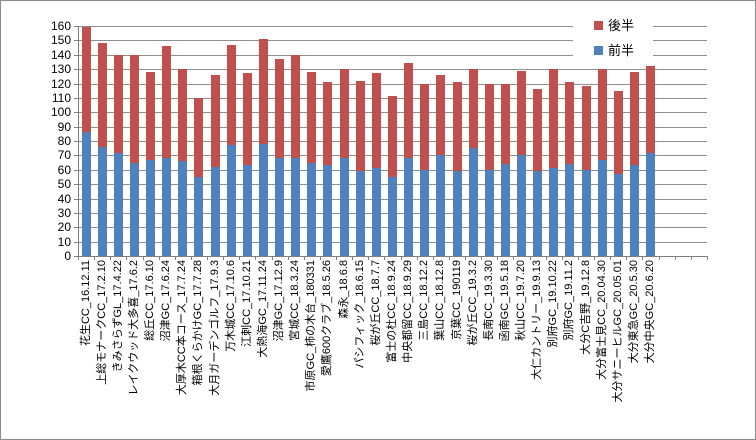 The height and width of the screenshot is (440, 756). Describe the element at coordinates (166, 301) in the screenshot. I see `x-tick-label: 沼津GC_17.6.24` at that location.